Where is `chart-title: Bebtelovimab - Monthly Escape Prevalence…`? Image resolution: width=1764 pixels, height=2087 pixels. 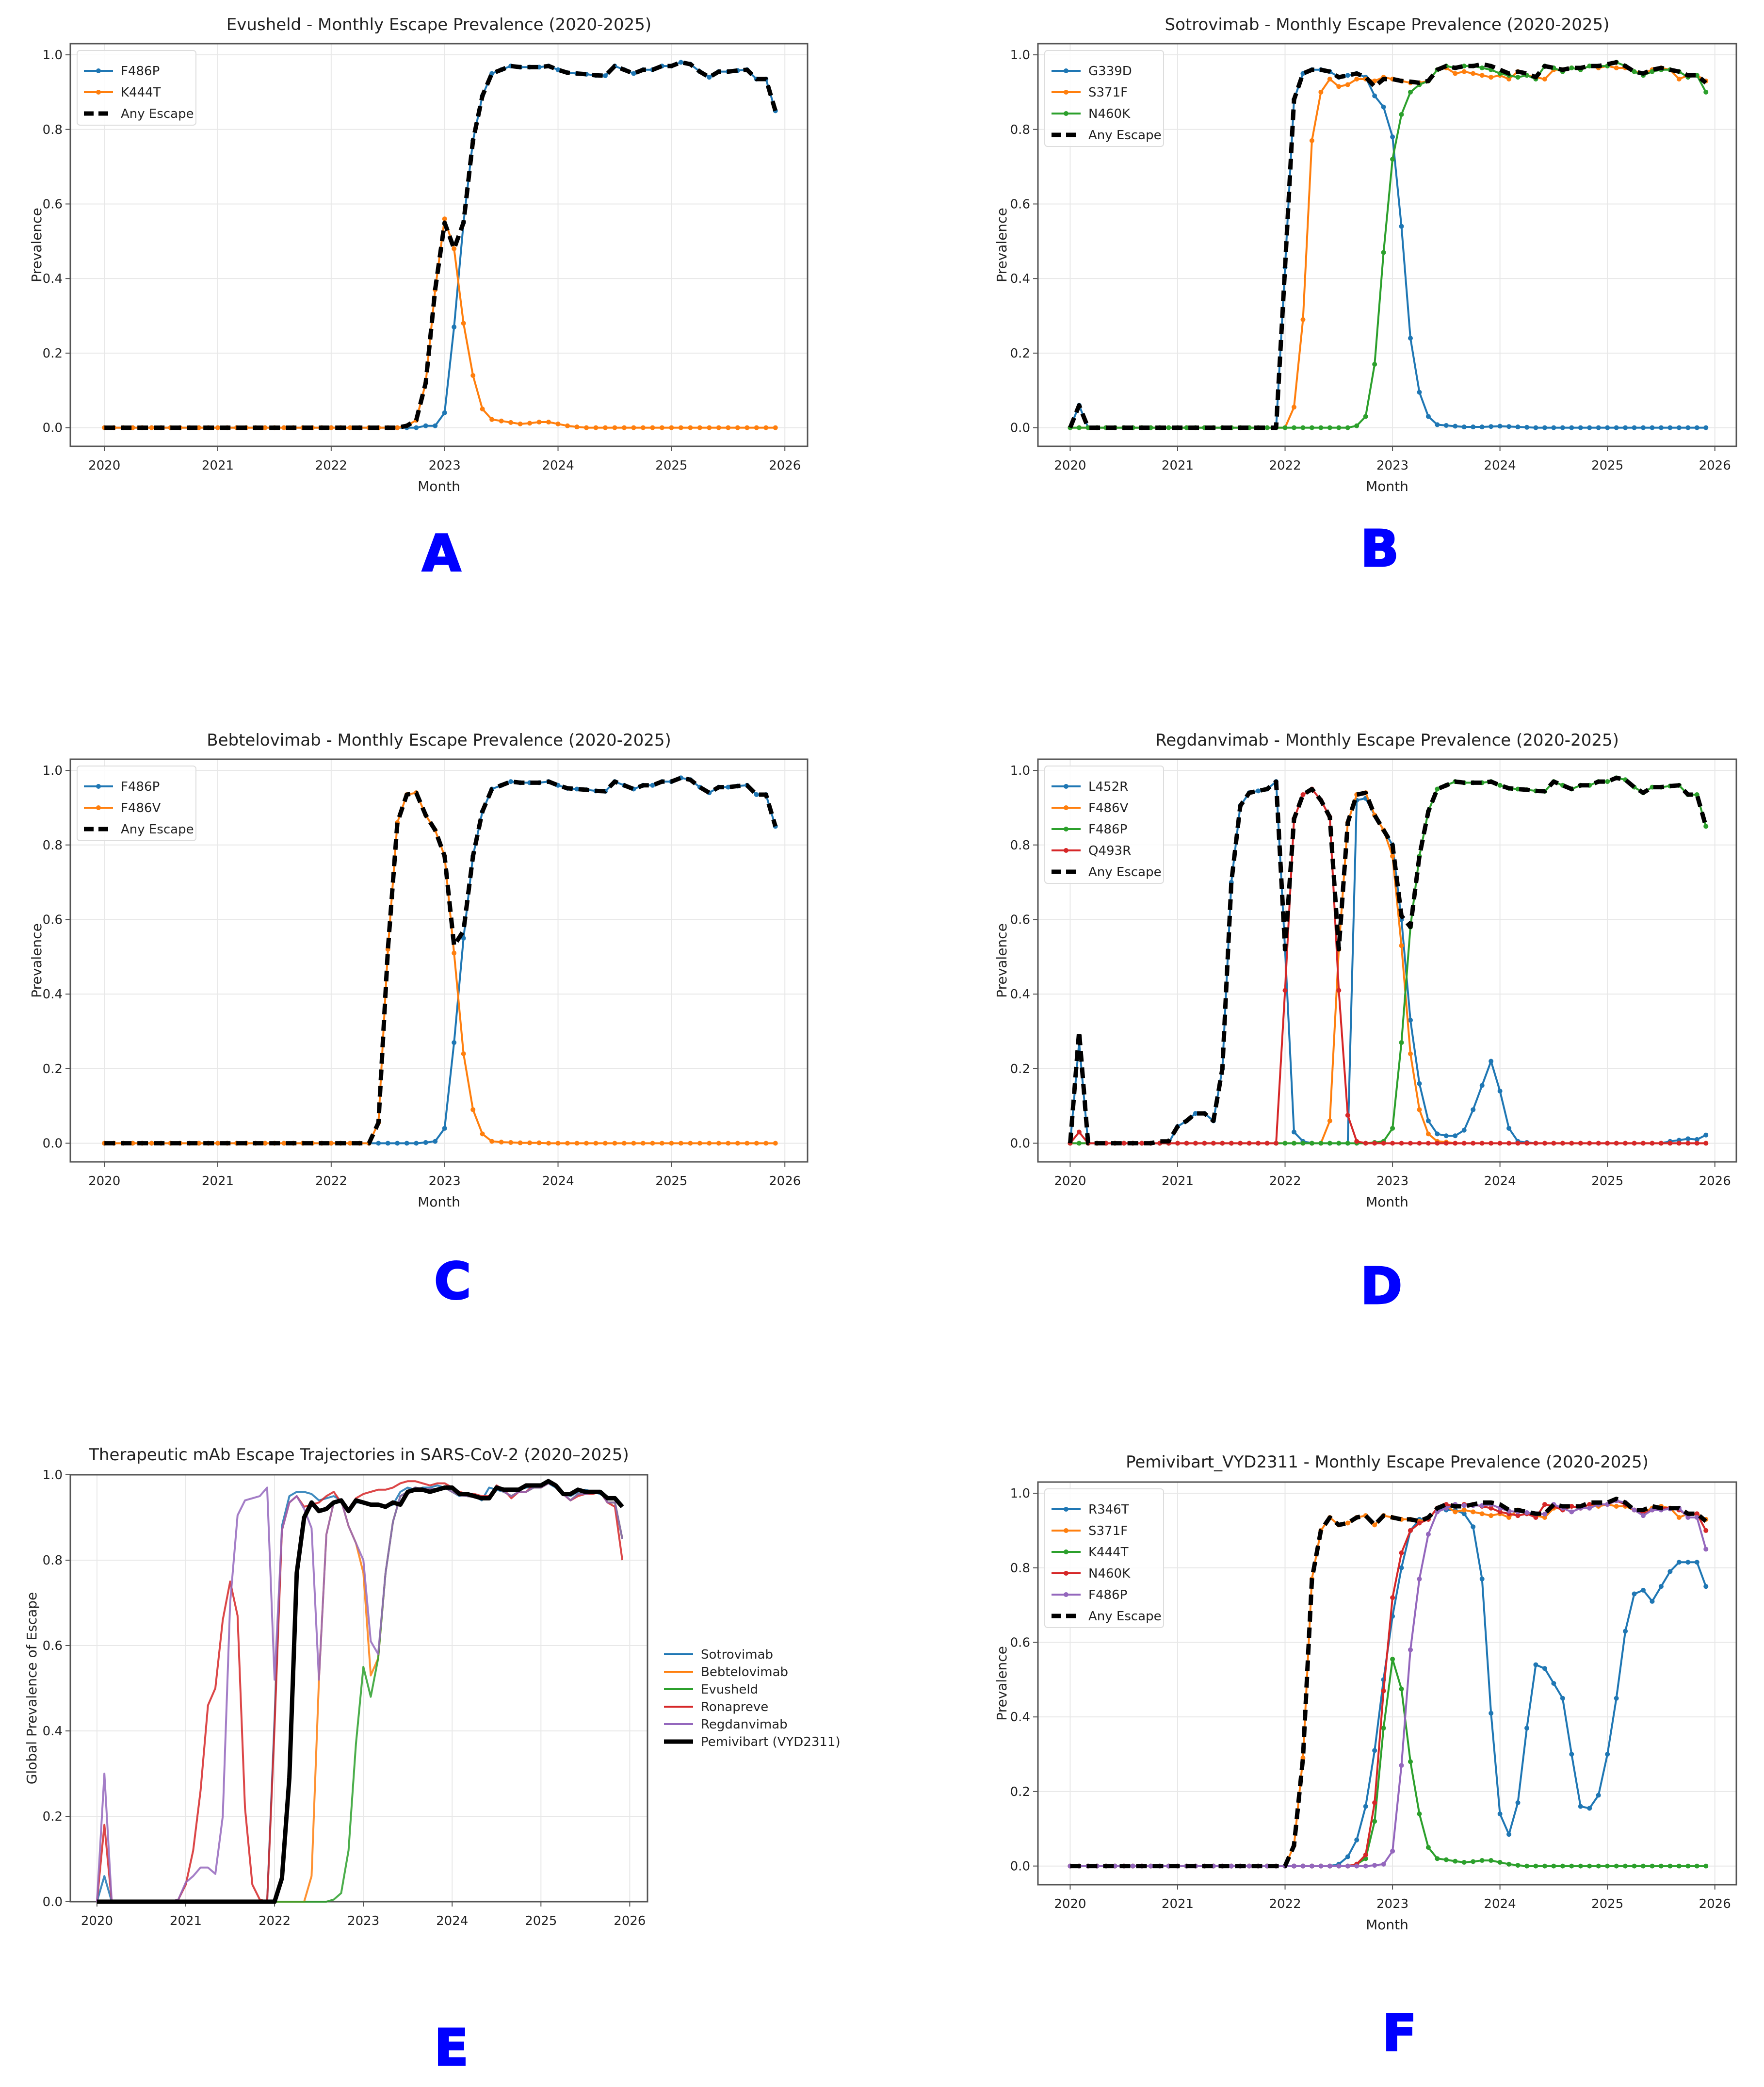 chart-title: Bebtelovimab - Monthly Escape Prevalence… is located at coordinates (439, 740).